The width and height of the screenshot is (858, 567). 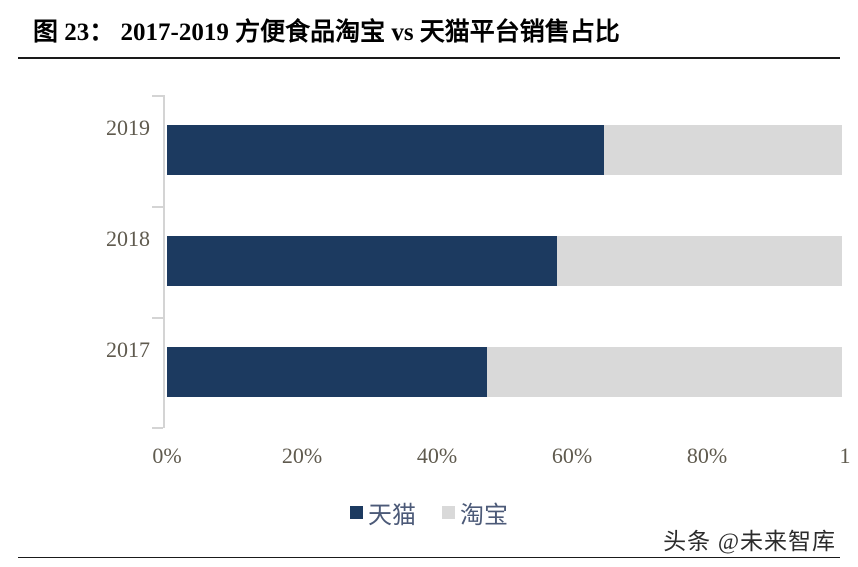 What do you see at coordinates (85, 261) in the screenshot?
I see `y-axis-labels: 2019 2018 2017` at bounding box center [85, 261].